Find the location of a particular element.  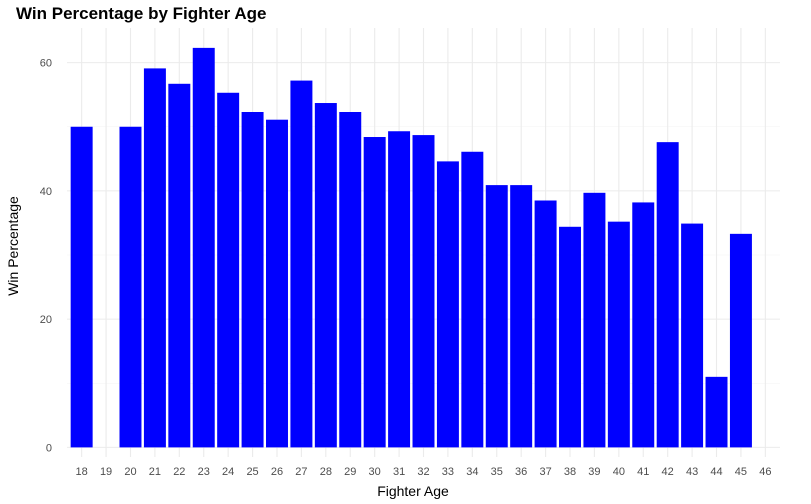

y-axis-label: Win Percentage is located at coordinates (13, 246).